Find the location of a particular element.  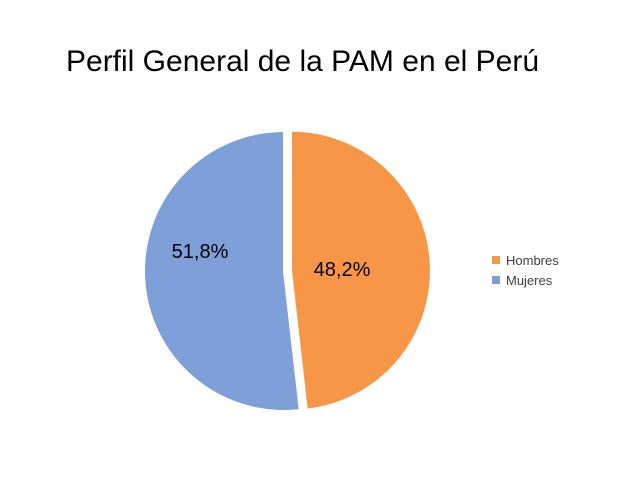

data-label-mujeres: 51,8% is located at coordinates (200, 252).